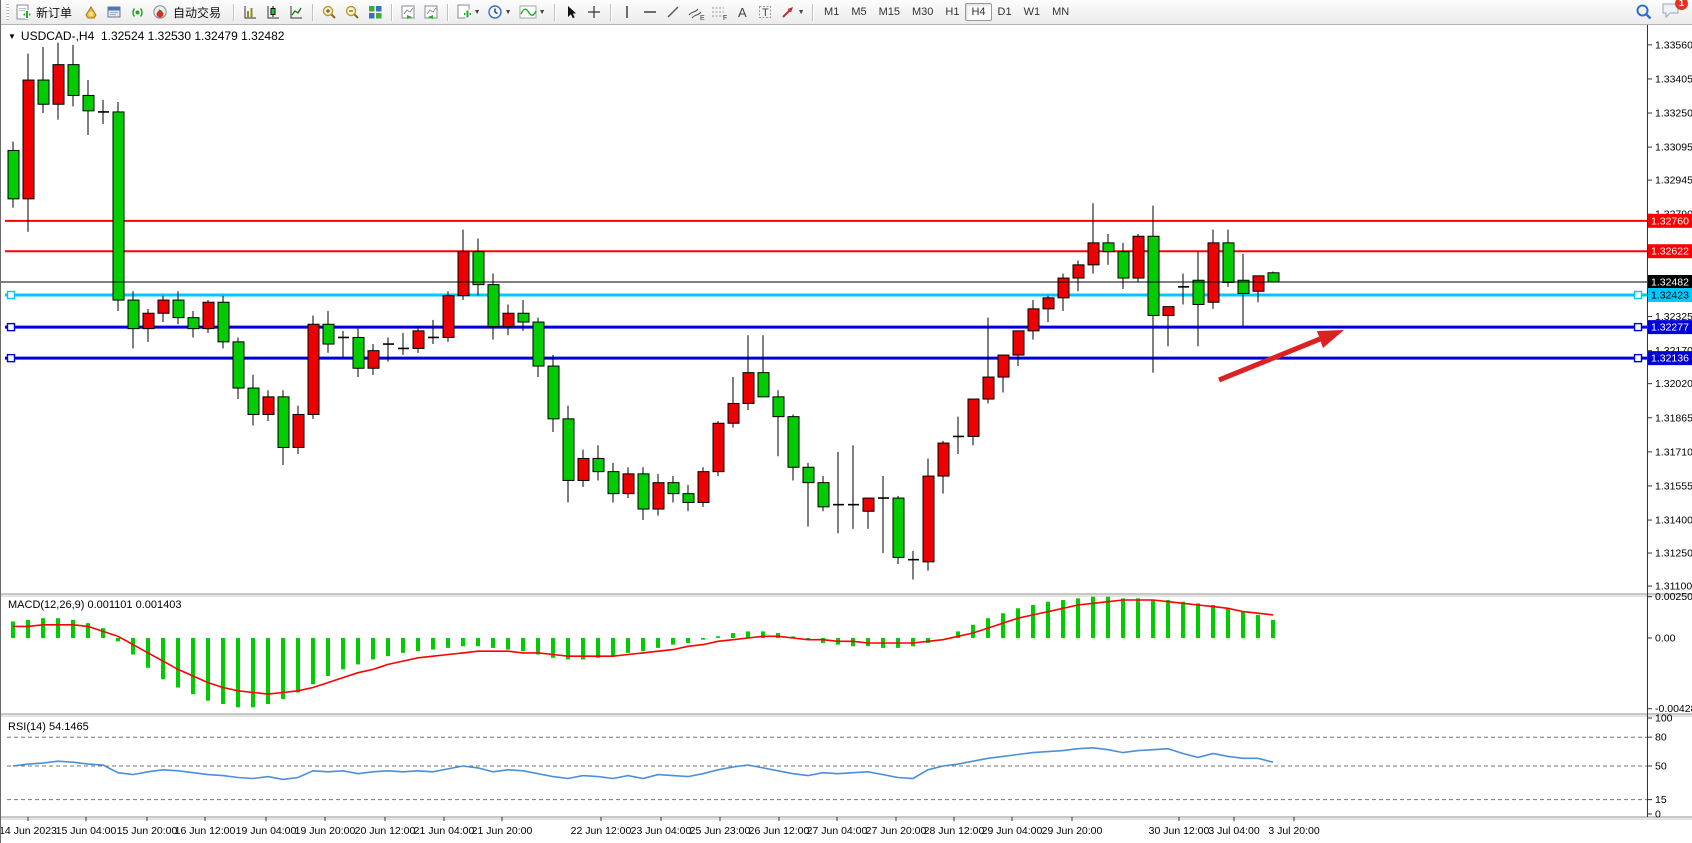 Image resolution: width=1692 pixels, height=843 pixels. I want to click on terminal-button, so click(114, 12).